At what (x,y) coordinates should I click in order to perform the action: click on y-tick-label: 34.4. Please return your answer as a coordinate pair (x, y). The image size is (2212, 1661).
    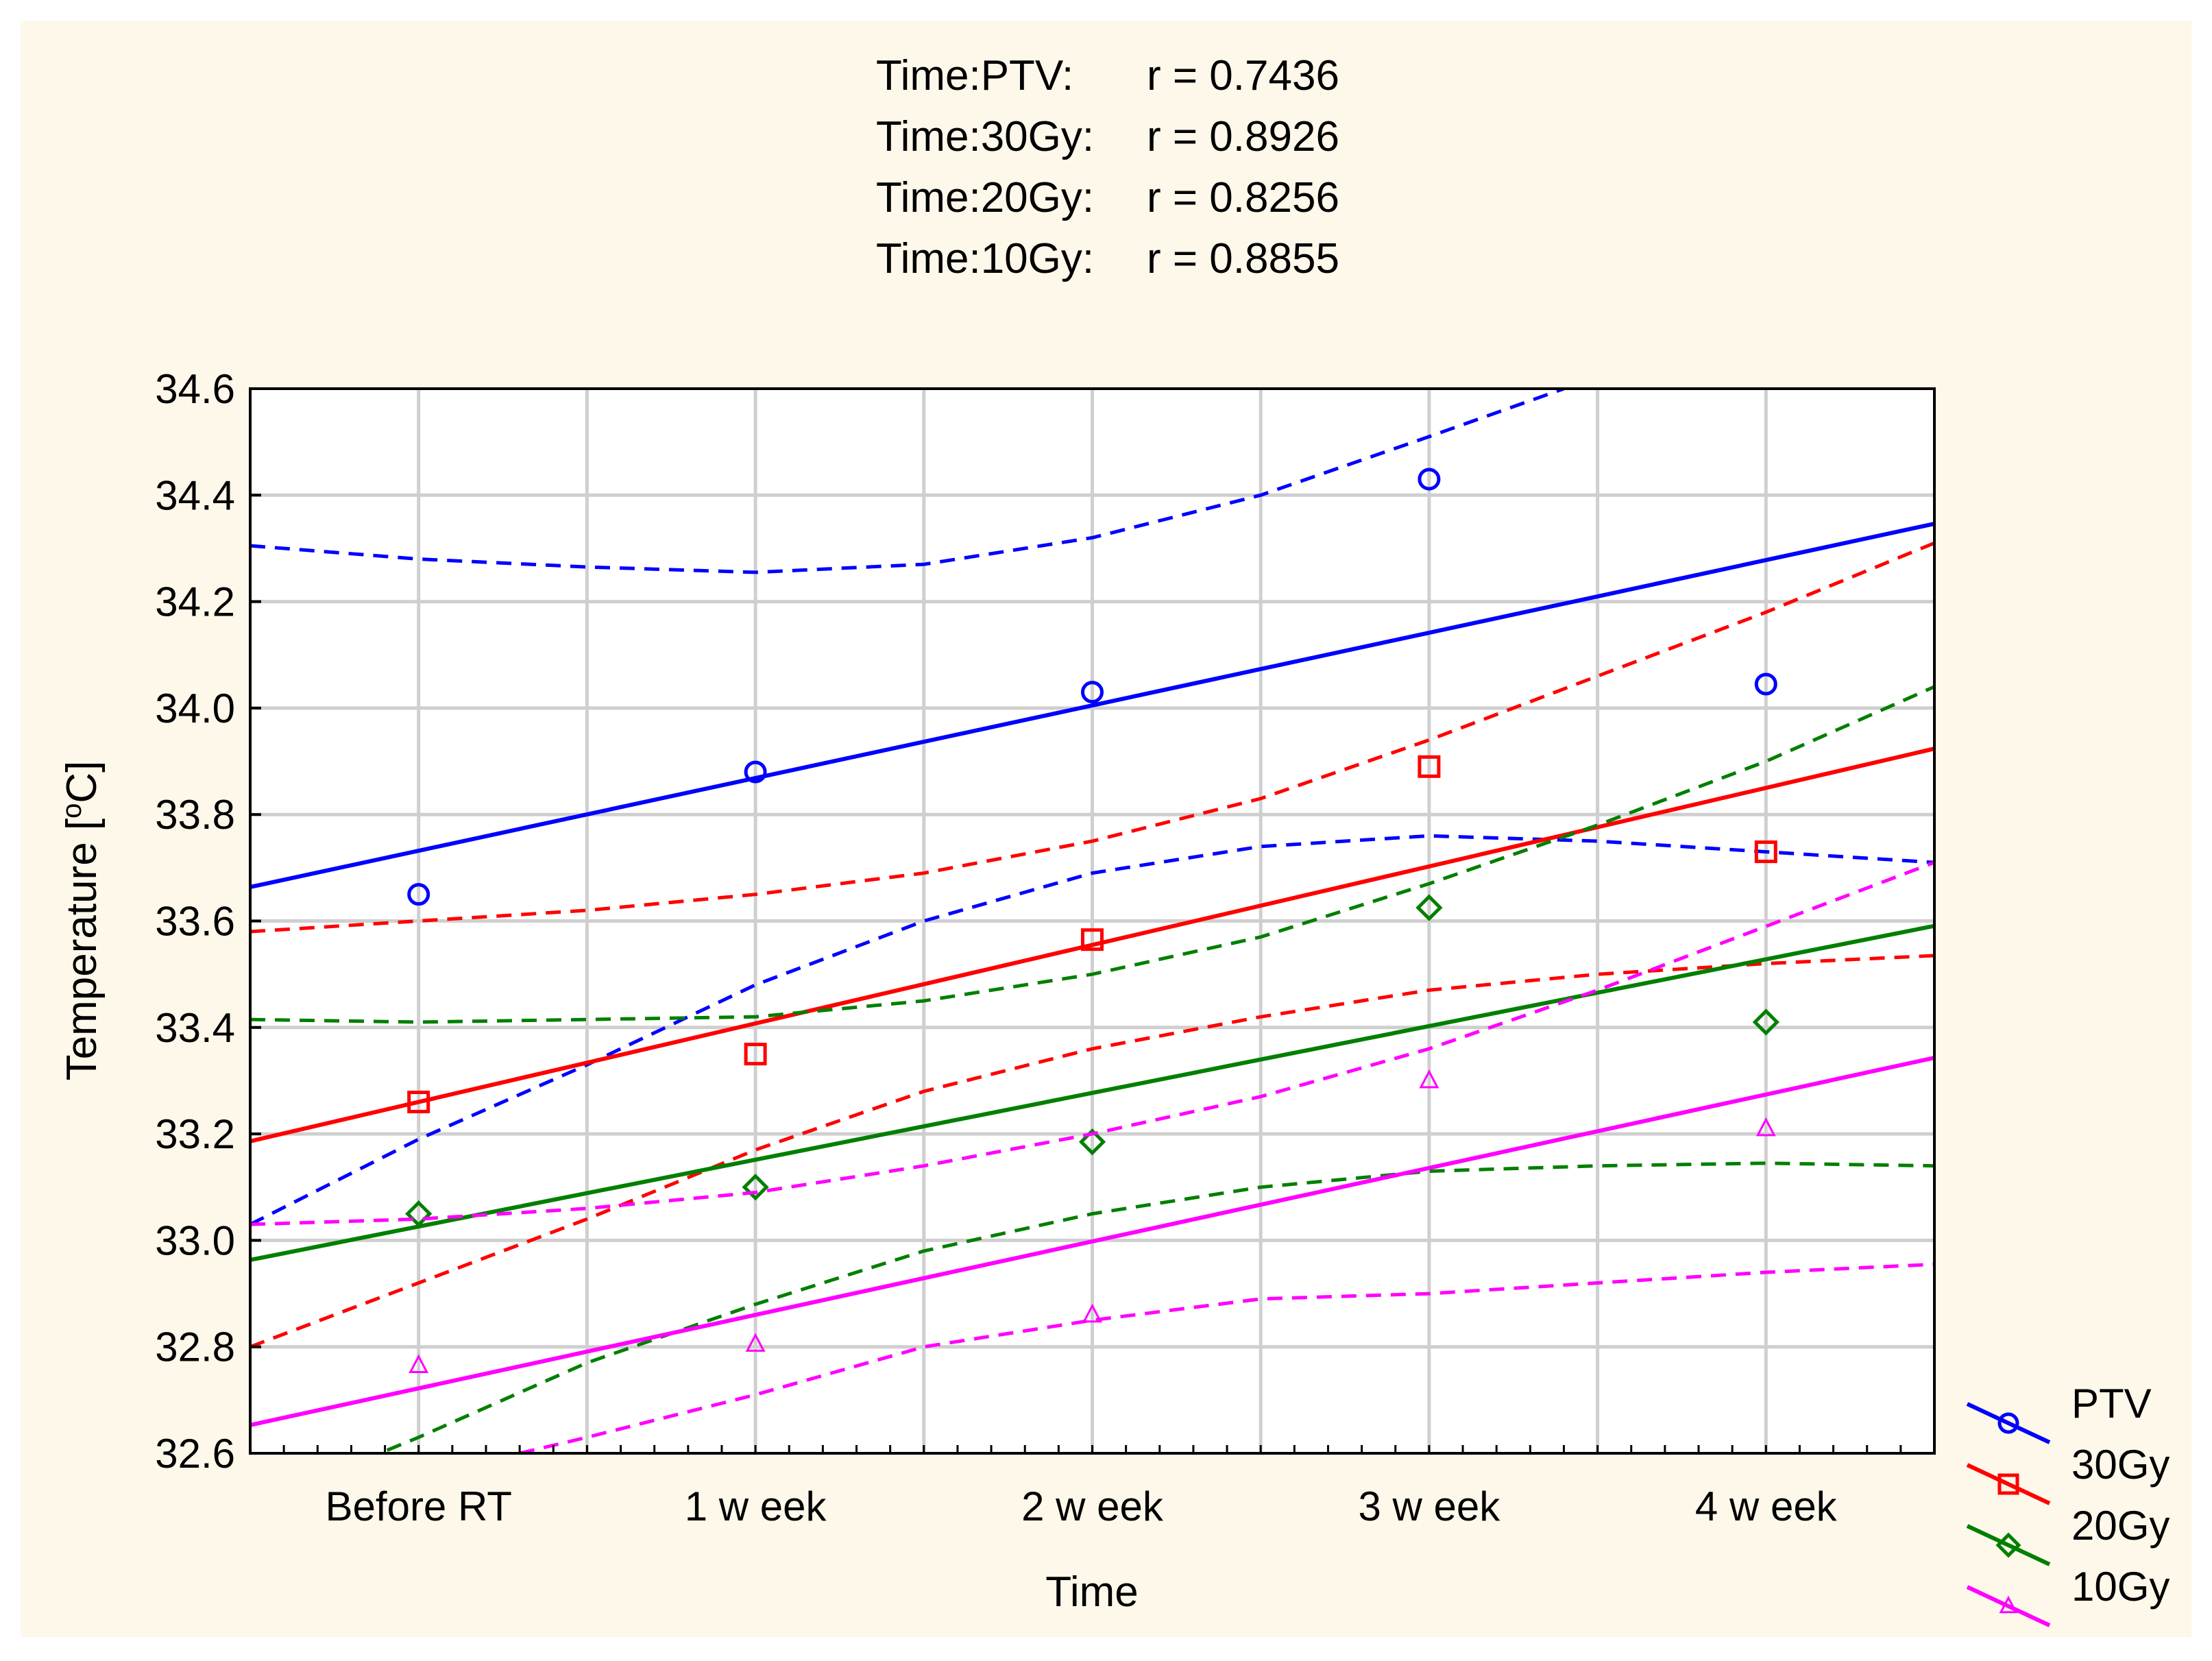
    Looking at the image, I should click on (195, 495).